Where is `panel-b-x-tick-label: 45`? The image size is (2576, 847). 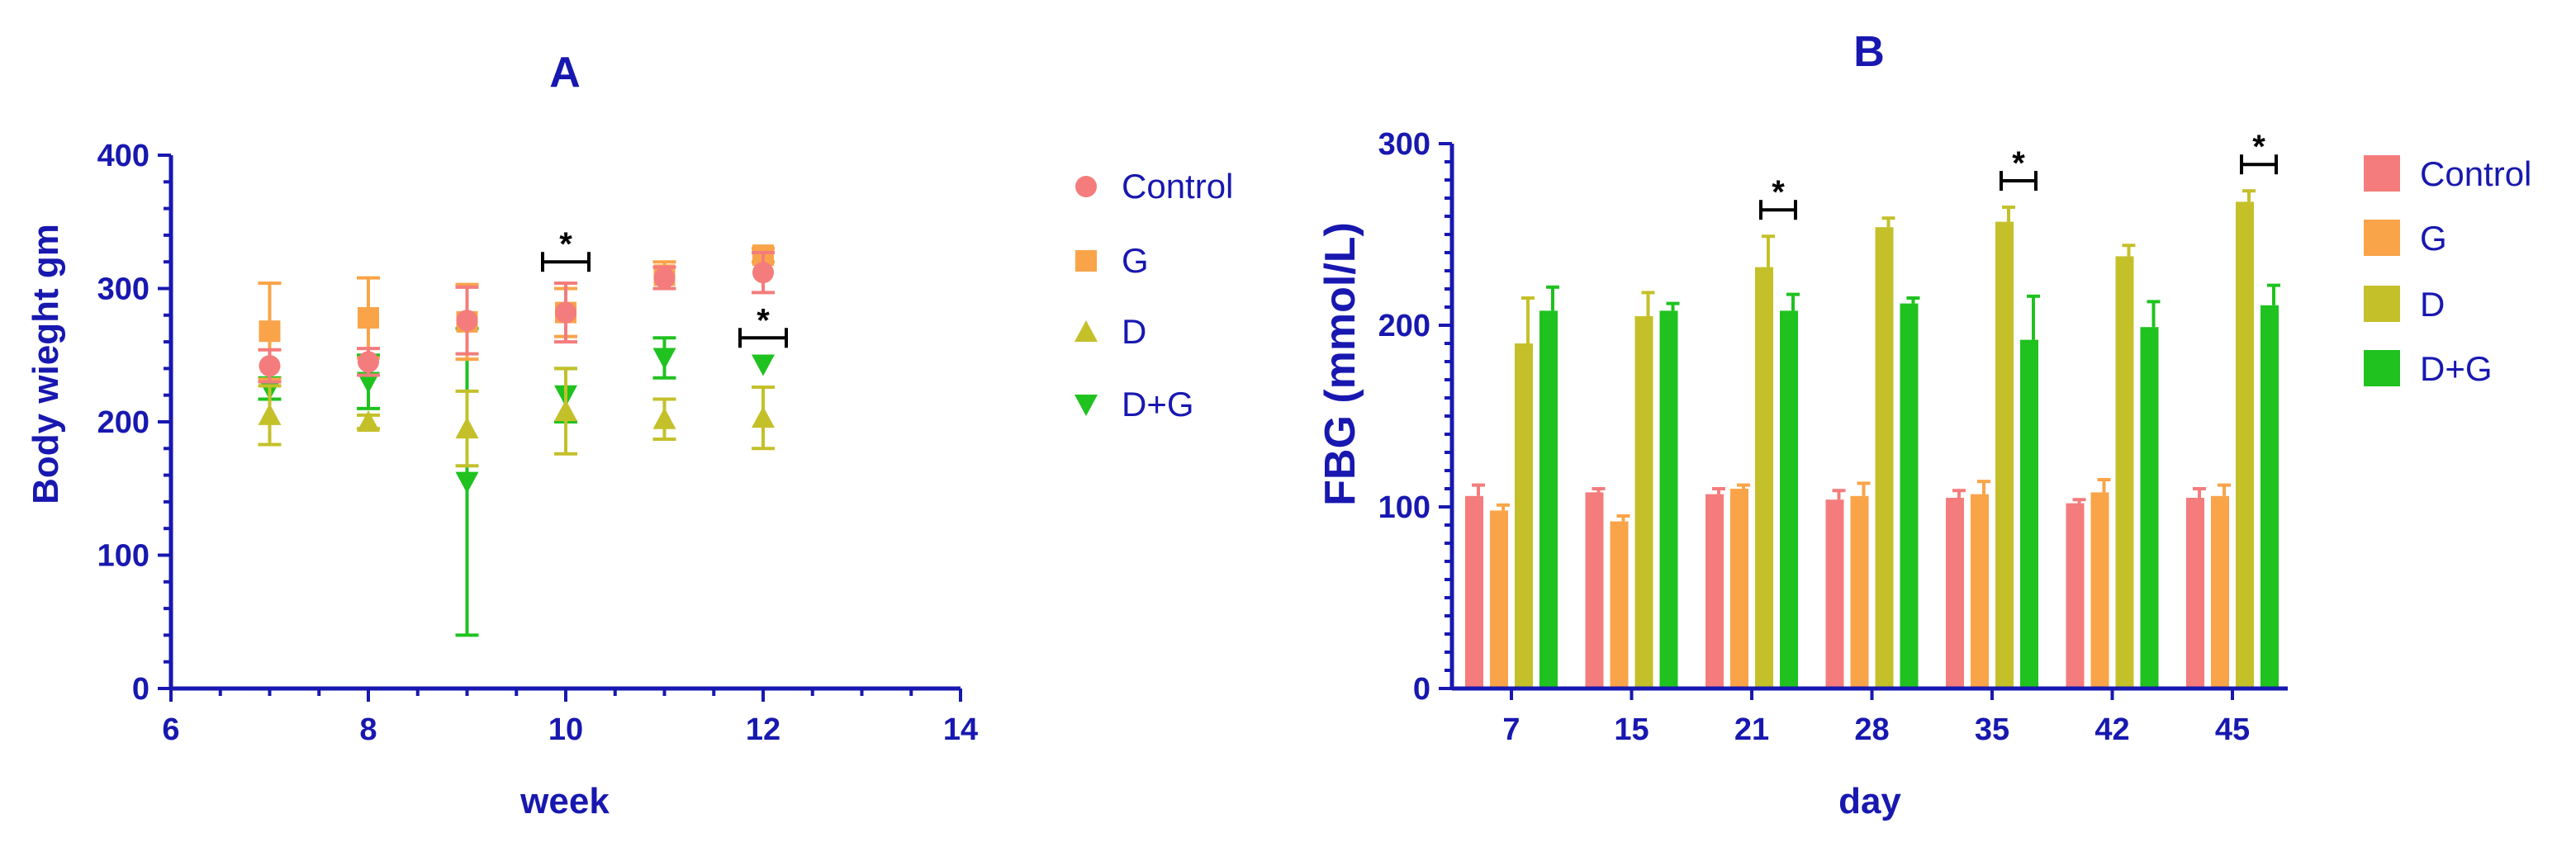 panel-b-x-tick-label: 45 is located at coordinates (2232, 729).